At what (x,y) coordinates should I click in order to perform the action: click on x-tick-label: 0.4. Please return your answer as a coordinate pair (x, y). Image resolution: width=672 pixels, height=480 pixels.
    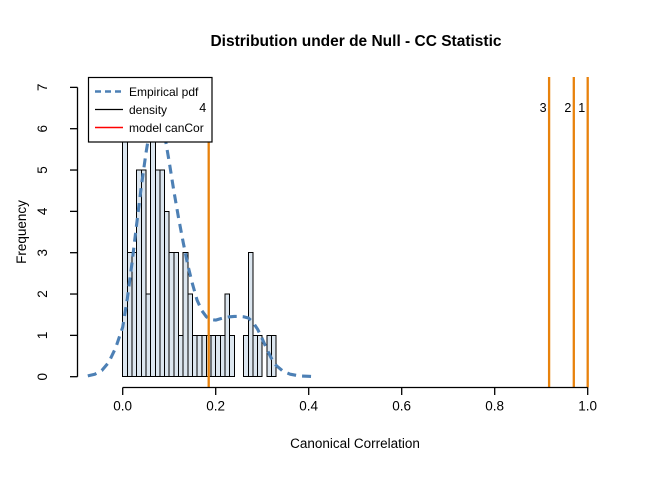
    Looking at the image, I should click on (308, 406).